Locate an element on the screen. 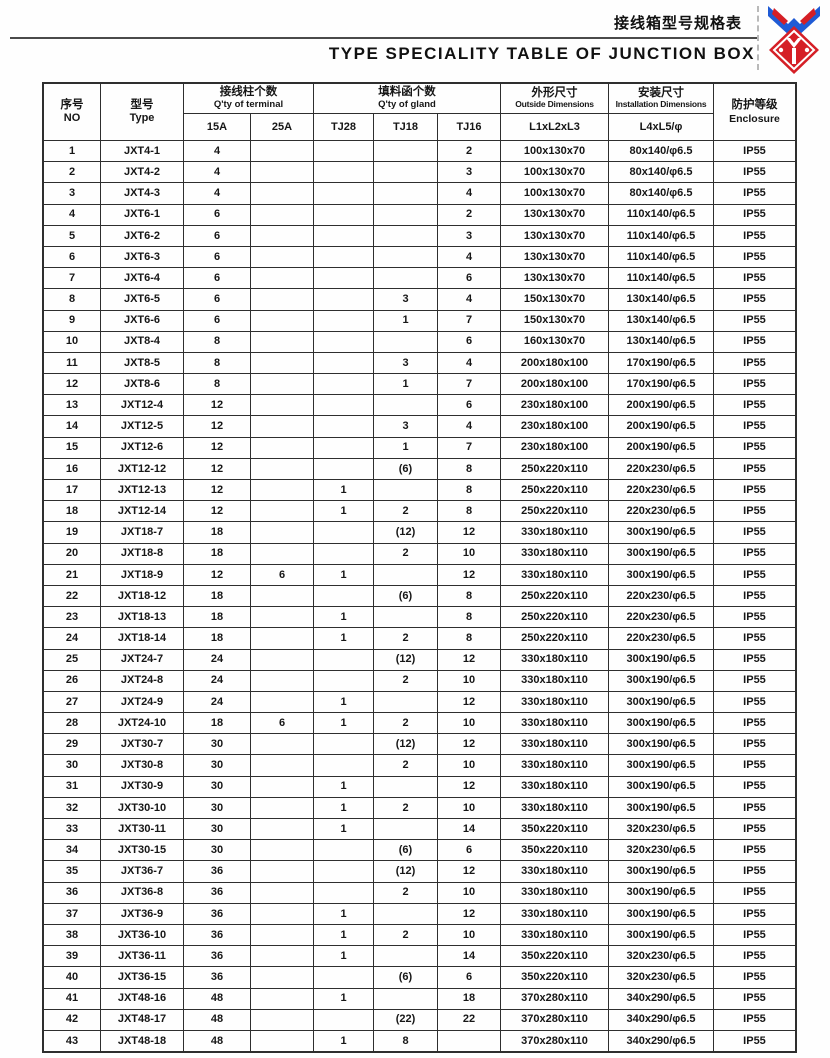 This screenshot has height=1058, width=830. cell-no: 24 is located at coordinates (72, 638).